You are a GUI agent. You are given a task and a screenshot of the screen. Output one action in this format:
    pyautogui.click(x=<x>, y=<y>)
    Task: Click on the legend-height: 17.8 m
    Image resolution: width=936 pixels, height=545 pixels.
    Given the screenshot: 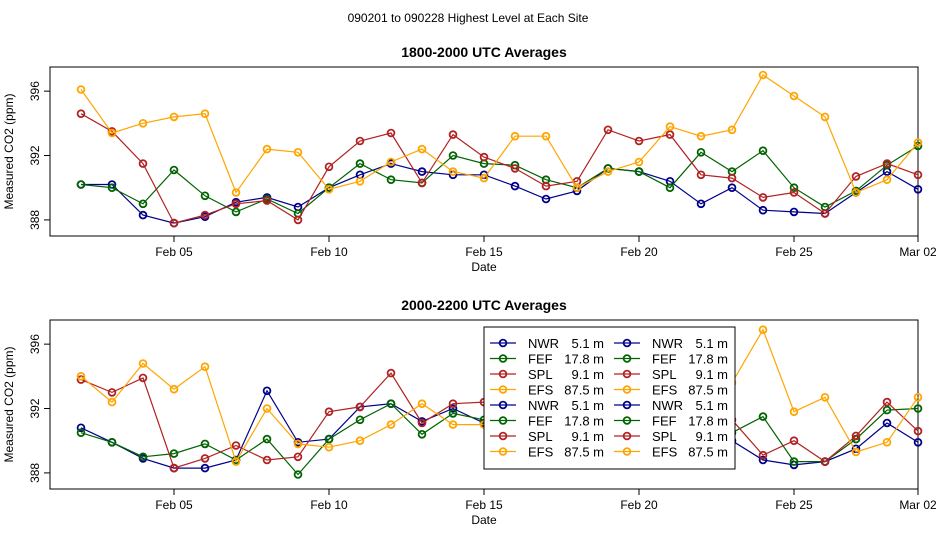 What is the action you would take?
    pyautogui.click(x=584, y=359)
    